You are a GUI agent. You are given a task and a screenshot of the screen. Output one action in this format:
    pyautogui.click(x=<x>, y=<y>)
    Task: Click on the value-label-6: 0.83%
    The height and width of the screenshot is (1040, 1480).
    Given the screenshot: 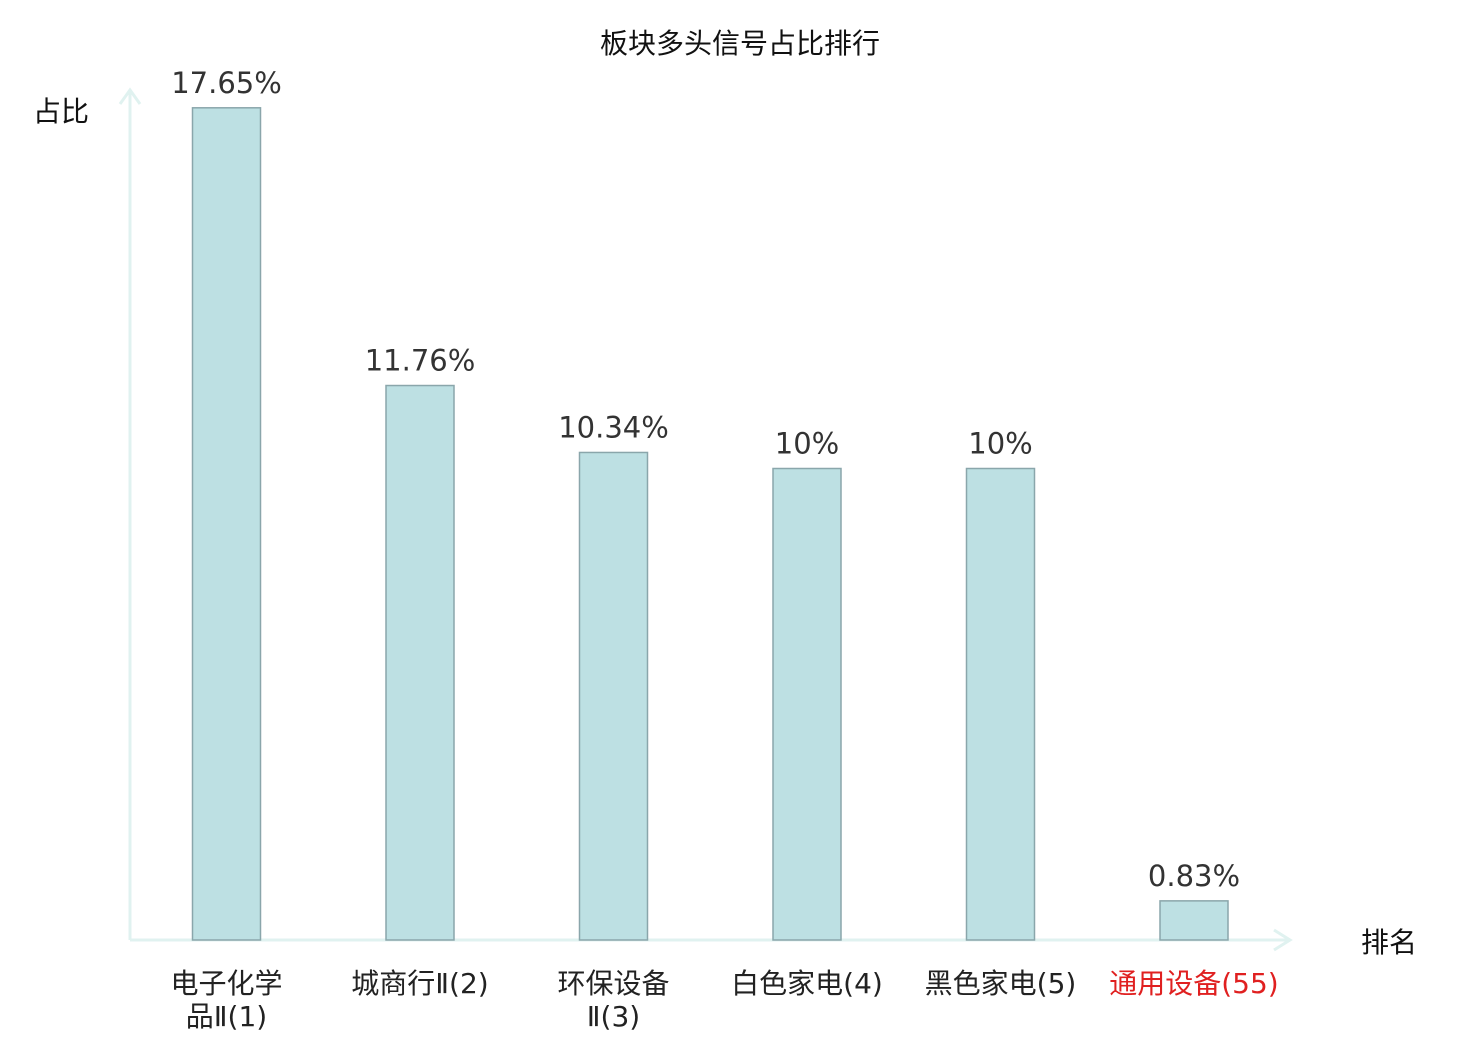 What is the action you would take?
    pyautogui.click(x=1194, y=876)
    